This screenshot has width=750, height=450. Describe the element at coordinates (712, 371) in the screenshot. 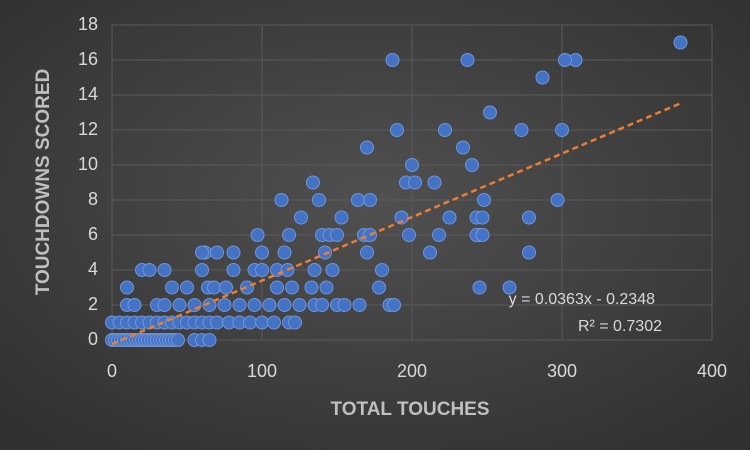

I see `x-tick-label: 400` at that location.